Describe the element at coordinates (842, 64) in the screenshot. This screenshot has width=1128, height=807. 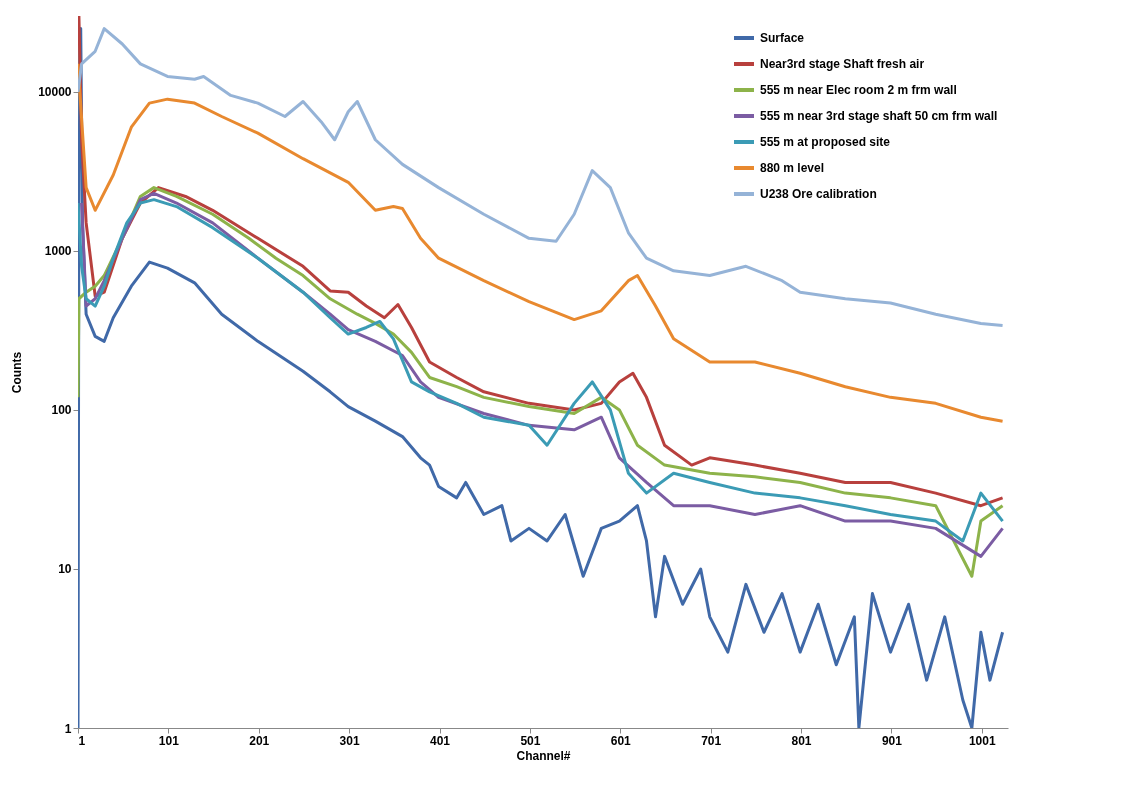
I see `legend-label: Near3rd stage Shaft fresh air` at that location.